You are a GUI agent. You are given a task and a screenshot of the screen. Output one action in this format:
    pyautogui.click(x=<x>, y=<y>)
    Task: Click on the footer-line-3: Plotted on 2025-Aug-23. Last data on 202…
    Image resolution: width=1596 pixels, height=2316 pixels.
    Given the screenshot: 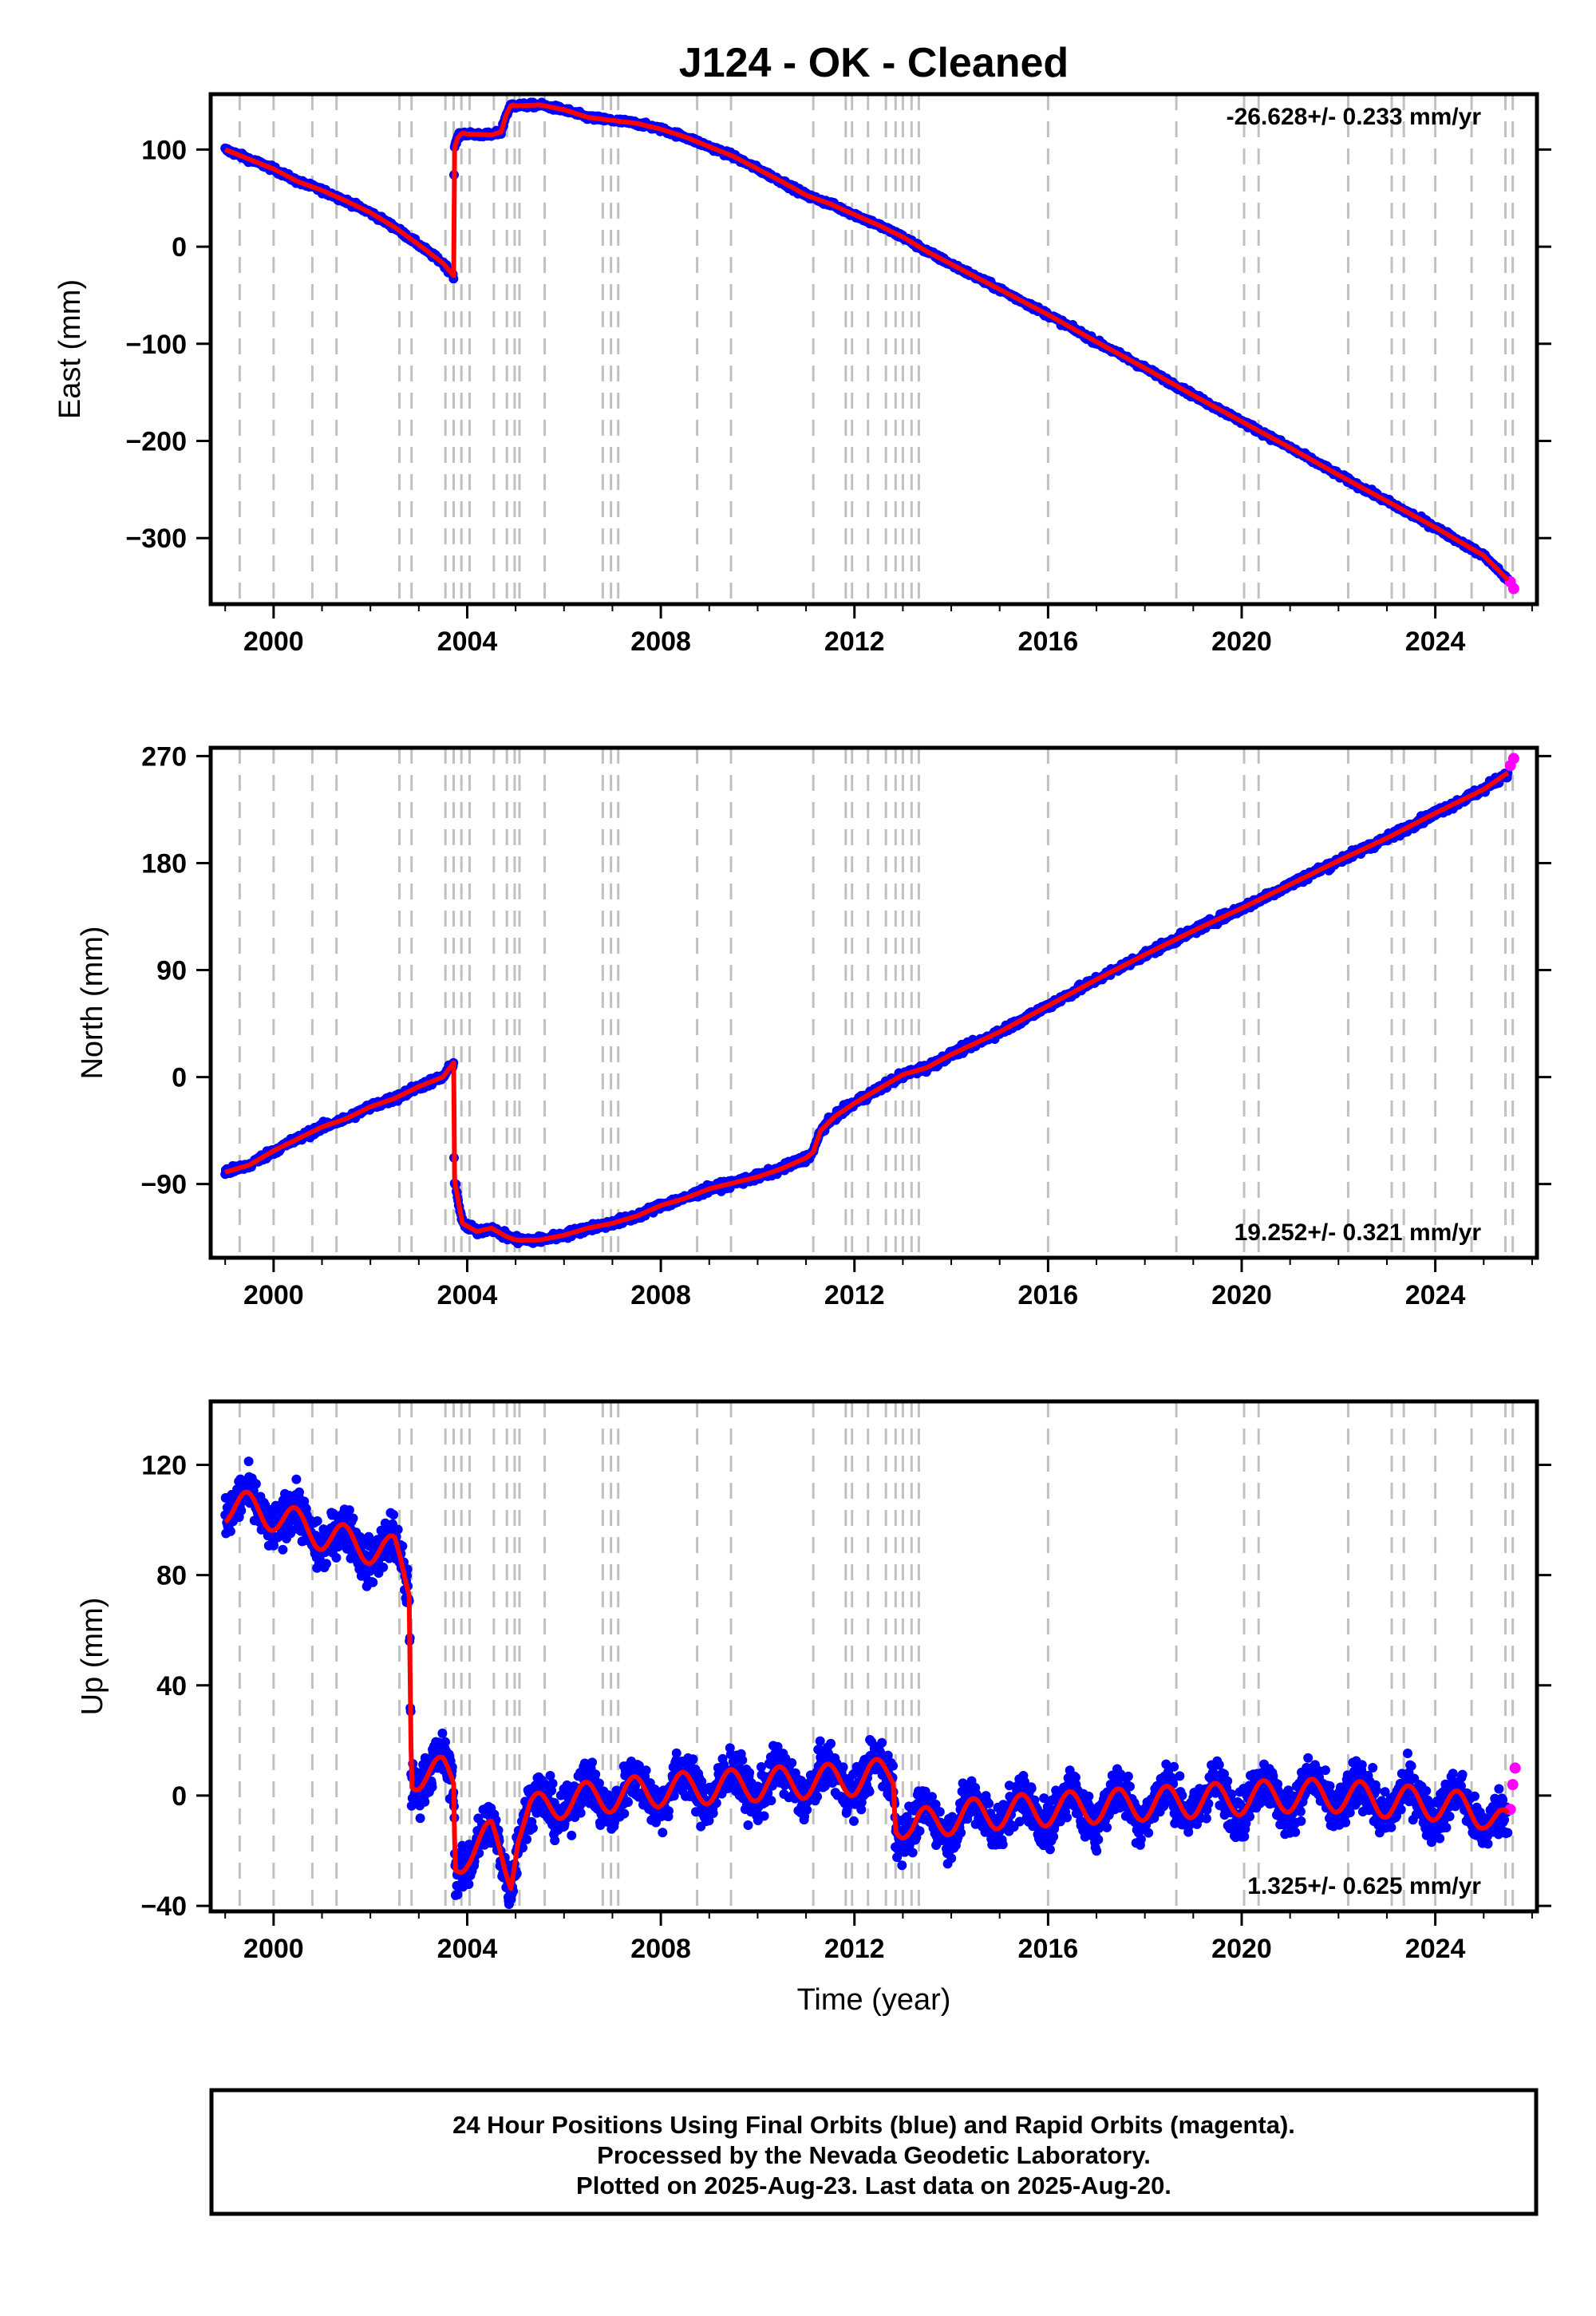 What is the action you would take?
    pyautogui.click(x=873, y=2185)
    